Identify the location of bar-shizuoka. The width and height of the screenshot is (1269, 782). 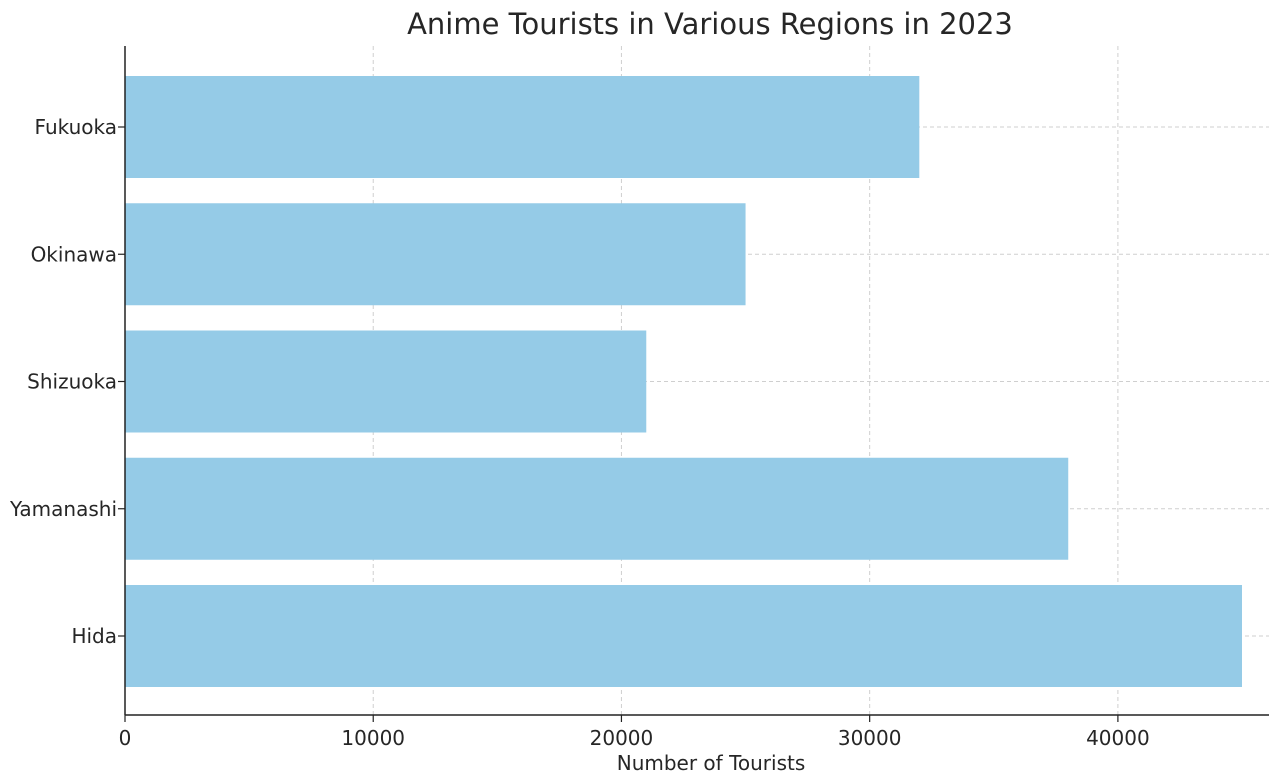
(386, 381).